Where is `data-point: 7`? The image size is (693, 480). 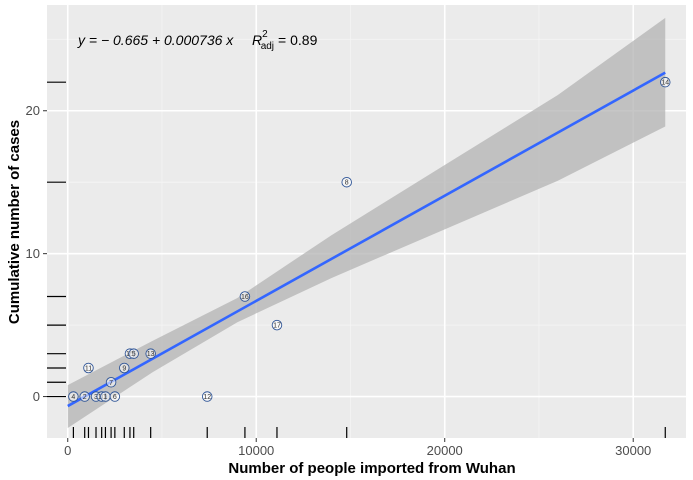
data-point: 7 is located at coordinates (111, 382).